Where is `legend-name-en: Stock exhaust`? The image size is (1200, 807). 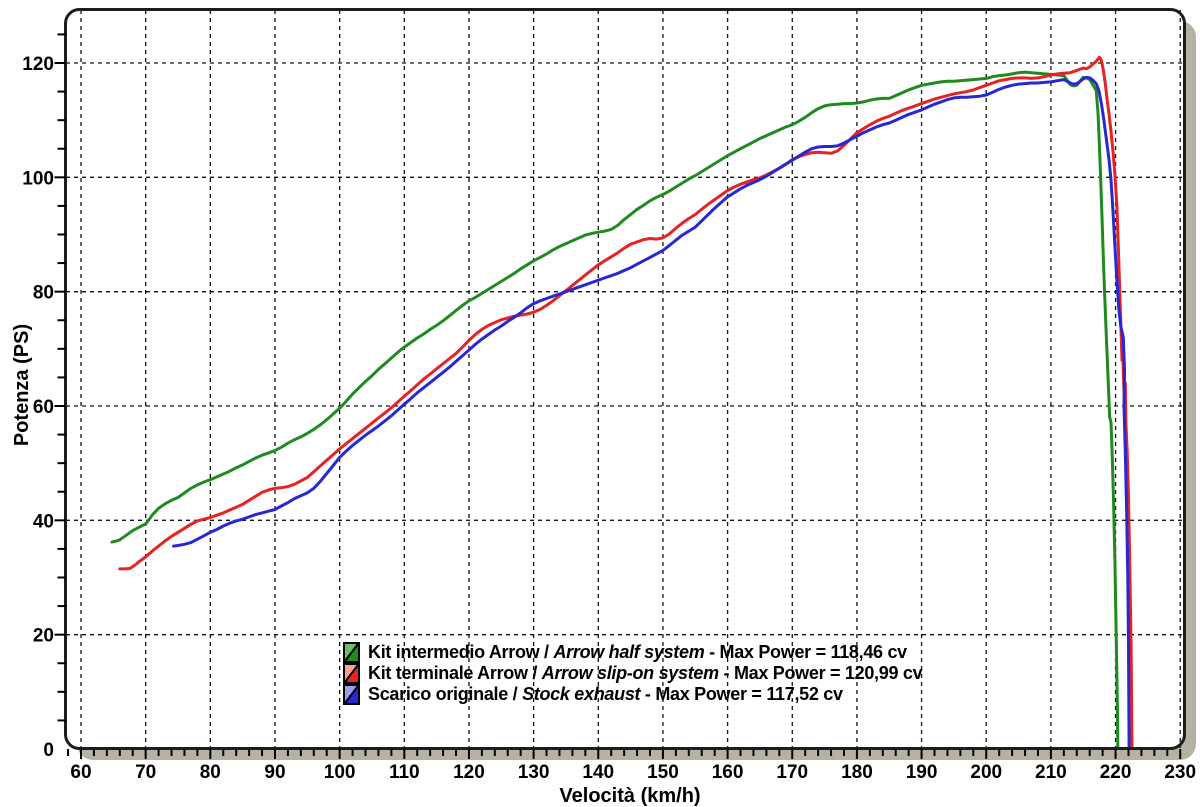 legend-name-en: Stock exhaust is located at coordinates (581, 694).